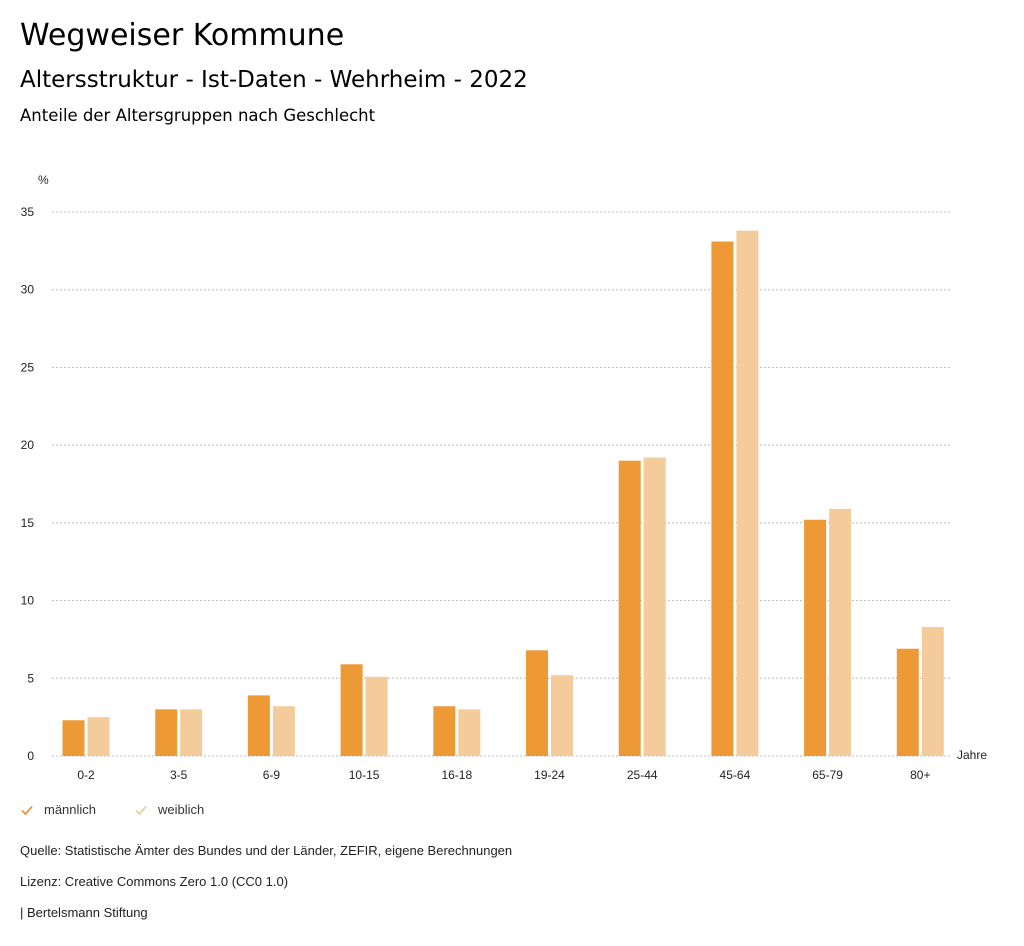 This screenshot has width=1024, height=946. Describe the element at coordinates (181, 809) in the screenshot. I see `legend-label: weiblich` at that location.